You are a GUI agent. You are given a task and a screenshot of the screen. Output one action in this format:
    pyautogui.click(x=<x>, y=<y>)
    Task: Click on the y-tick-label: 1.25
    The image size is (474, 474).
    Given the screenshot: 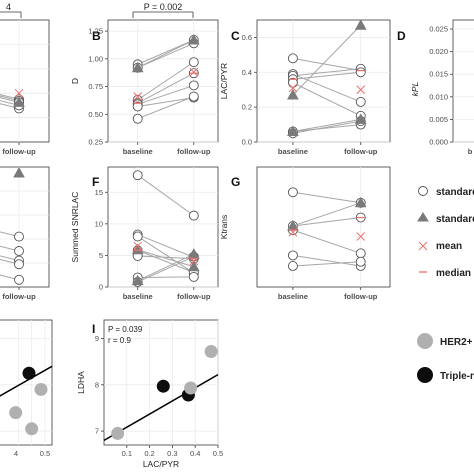 What is the action you would take?
    pyautogui.click(x=95, y=31)
    